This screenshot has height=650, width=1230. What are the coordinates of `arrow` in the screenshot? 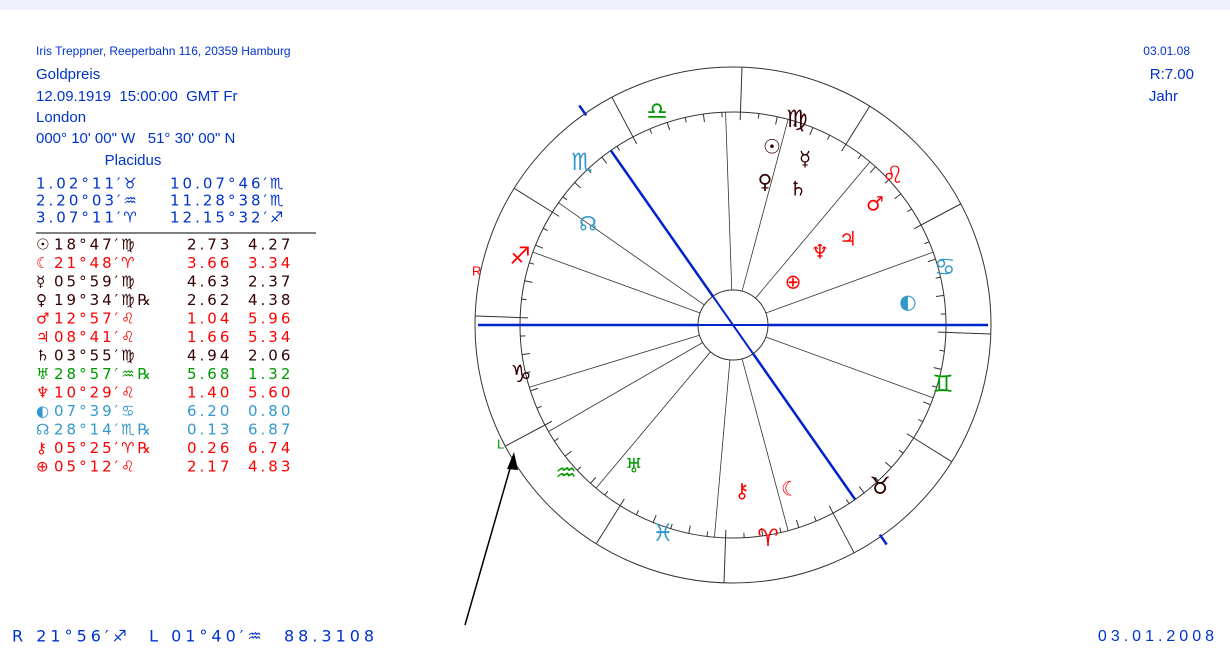 It's located at (489, 541).